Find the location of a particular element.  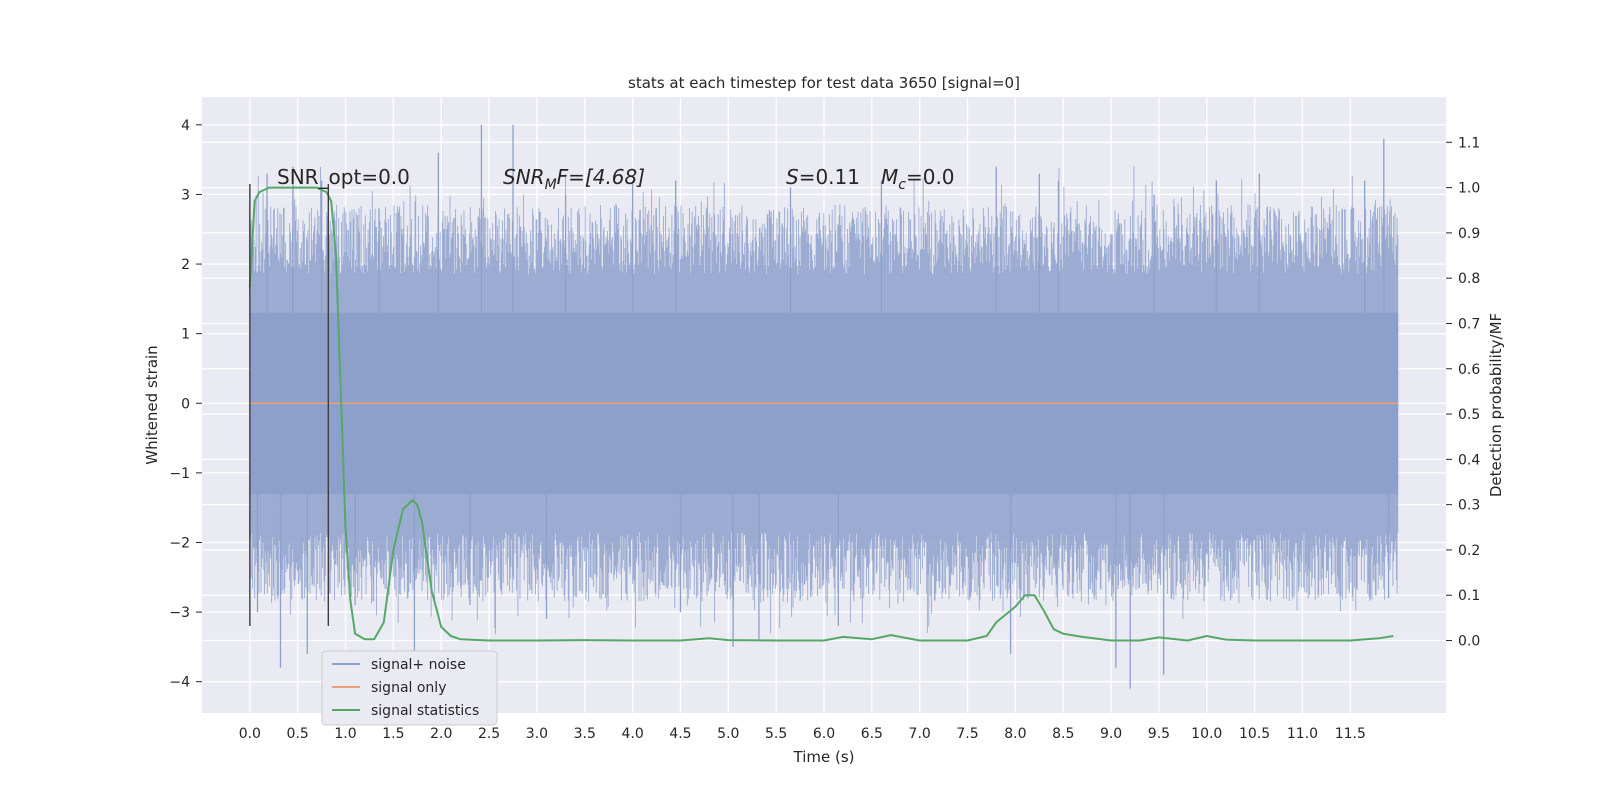

y-tick-label: 1 is located at coordinates (185, 335).